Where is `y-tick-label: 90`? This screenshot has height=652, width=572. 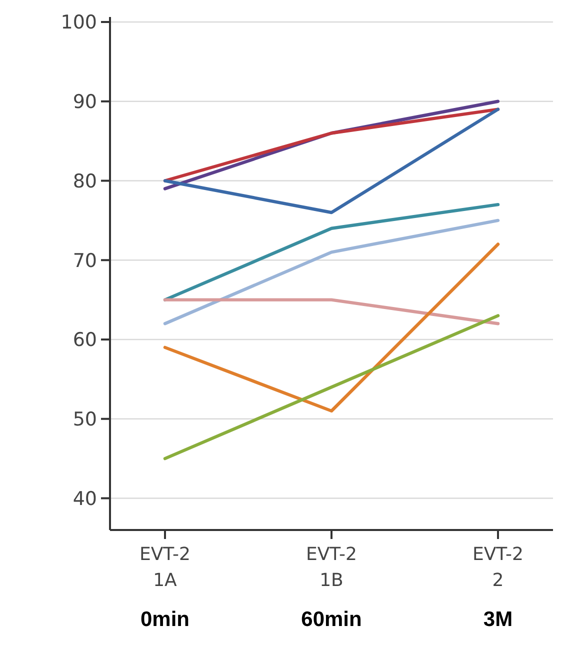 y-tick-label: 90 is located at coordinates (84, 102).